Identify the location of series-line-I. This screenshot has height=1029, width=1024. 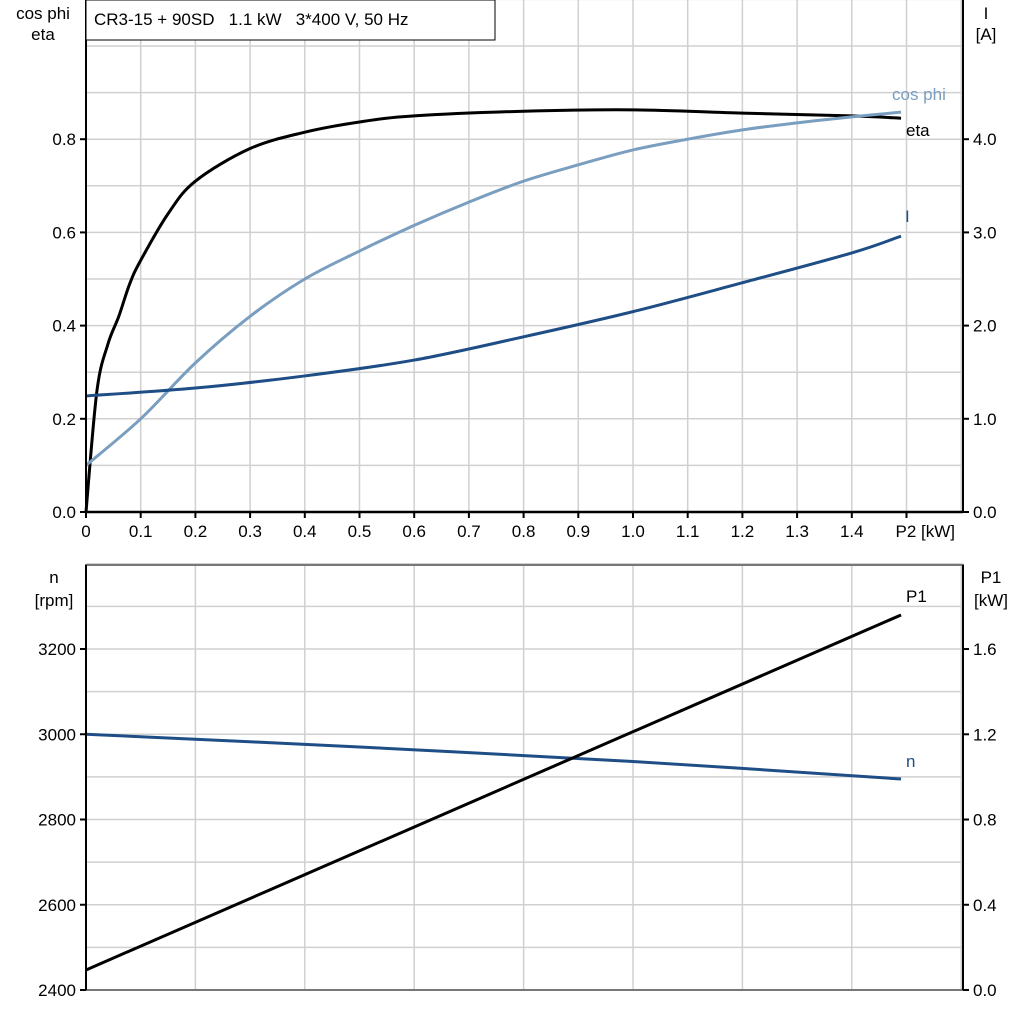
(493, 316).